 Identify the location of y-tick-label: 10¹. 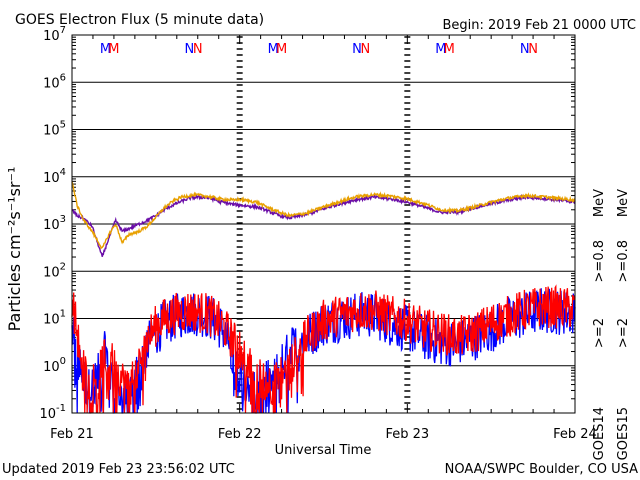
(54, 318).